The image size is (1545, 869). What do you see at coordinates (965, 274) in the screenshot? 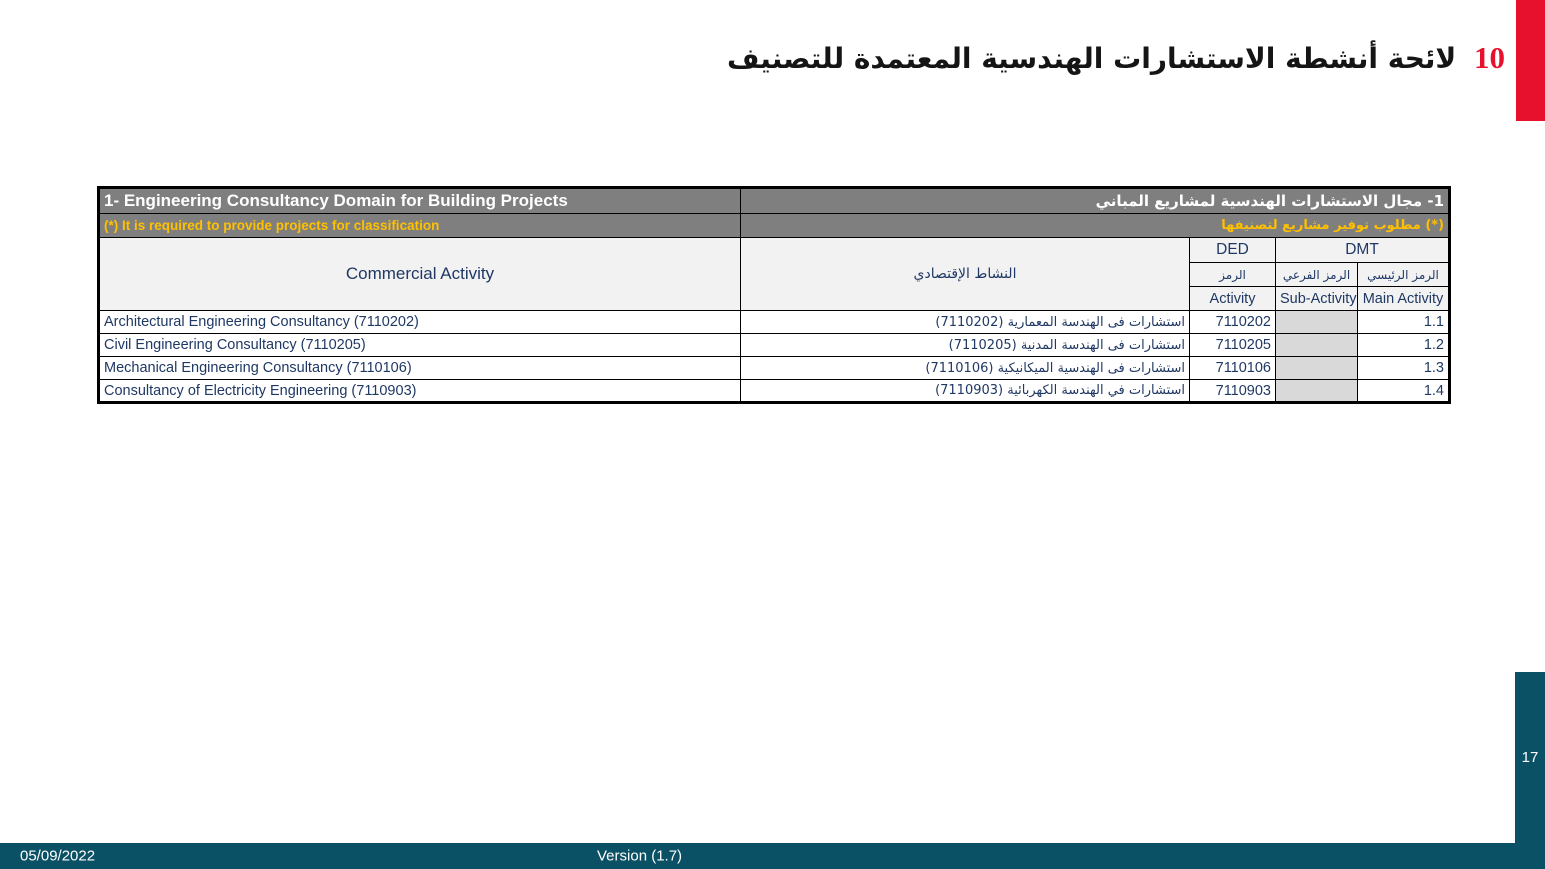
I see `header-economic-activity: النشاط الإقتصادي` at bounding box center [965, 274].